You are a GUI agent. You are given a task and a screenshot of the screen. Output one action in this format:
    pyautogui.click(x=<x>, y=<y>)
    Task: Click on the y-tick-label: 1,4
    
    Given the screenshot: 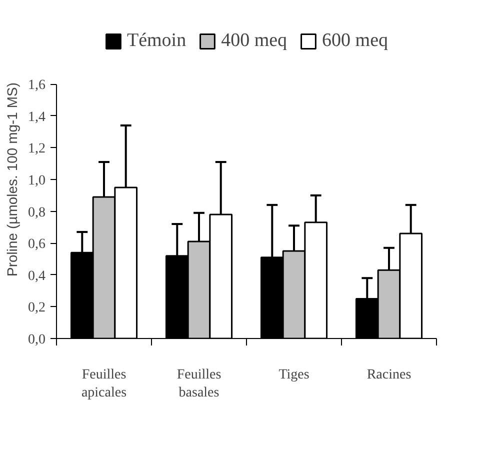 What is the action you would take?
    pyautogui.click(x=37, y=117)
    